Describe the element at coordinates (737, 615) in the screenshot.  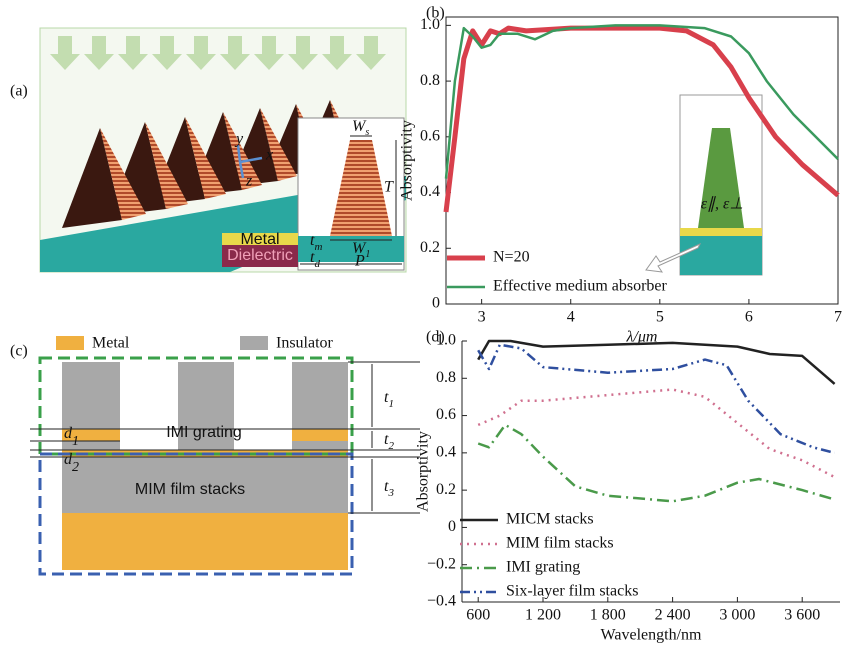
I see `x-tick-label: 3 000` at that location.